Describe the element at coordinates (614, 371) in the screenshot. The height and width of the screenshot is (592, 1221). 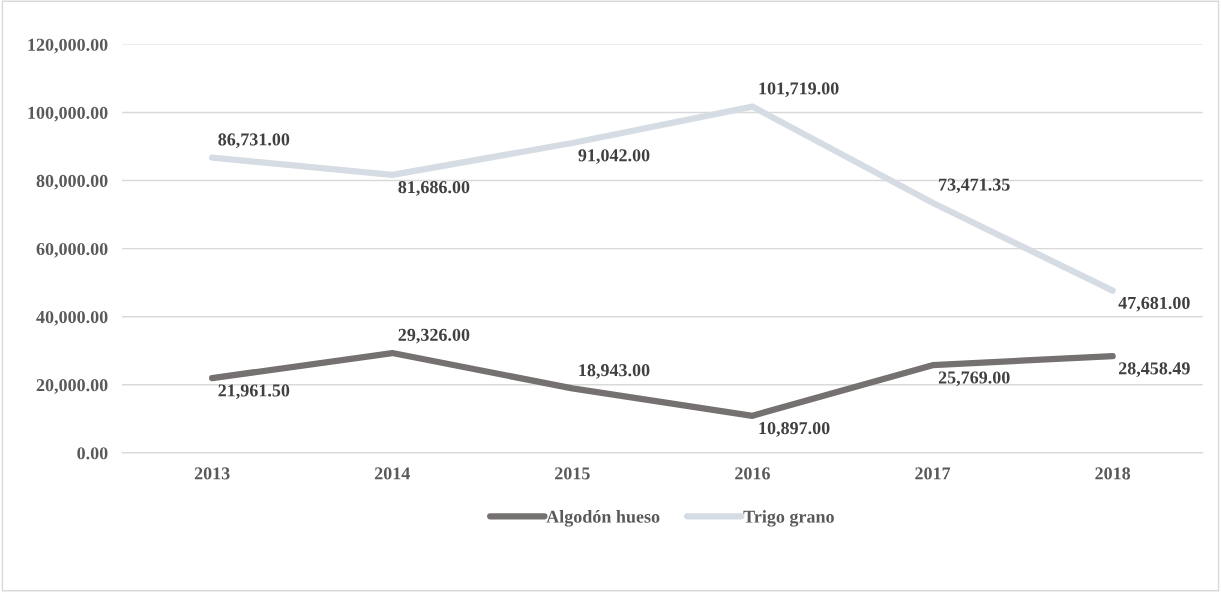
I see `data-label: 18,943.00` at that location.